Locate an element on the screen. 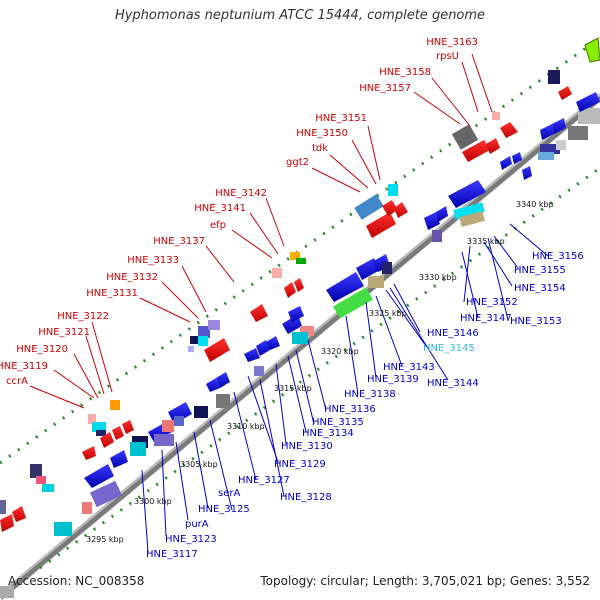  gene-label: HNE_3135 is located at coordinates (338, 422).